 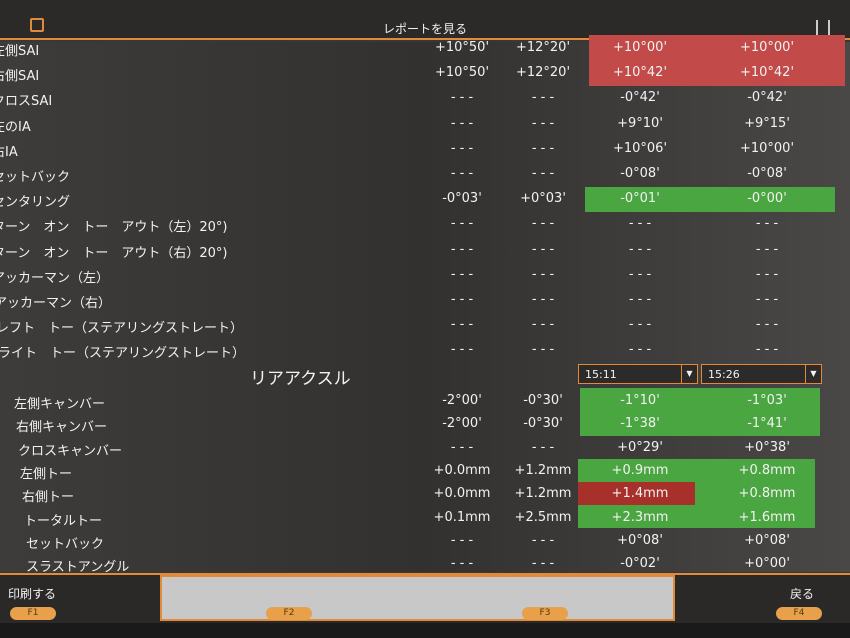 I want to click on before-value: -1°38', so click(x=640, y=424).